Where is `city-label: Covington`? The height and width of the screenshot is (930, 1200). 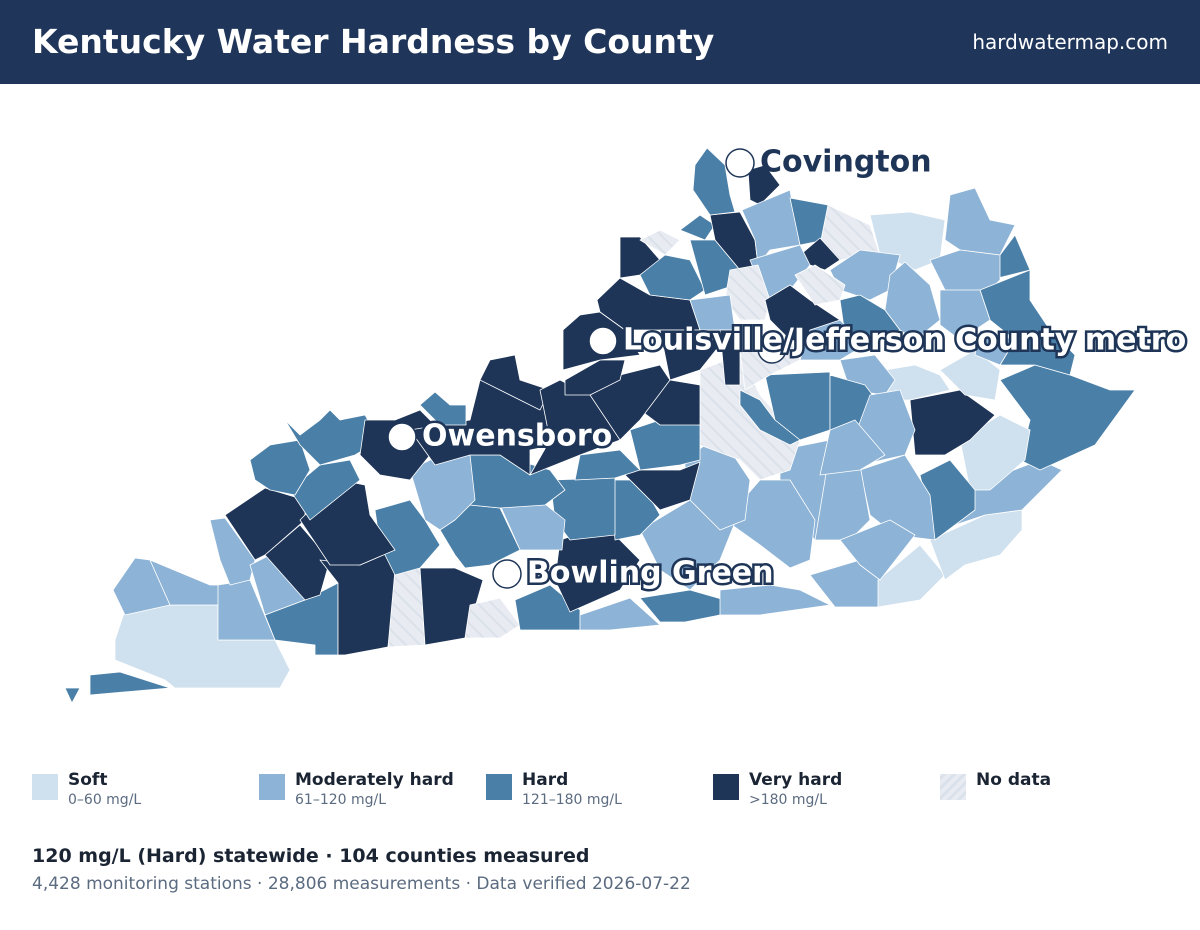
city-label: Covington is located at coordinates (846, 162).